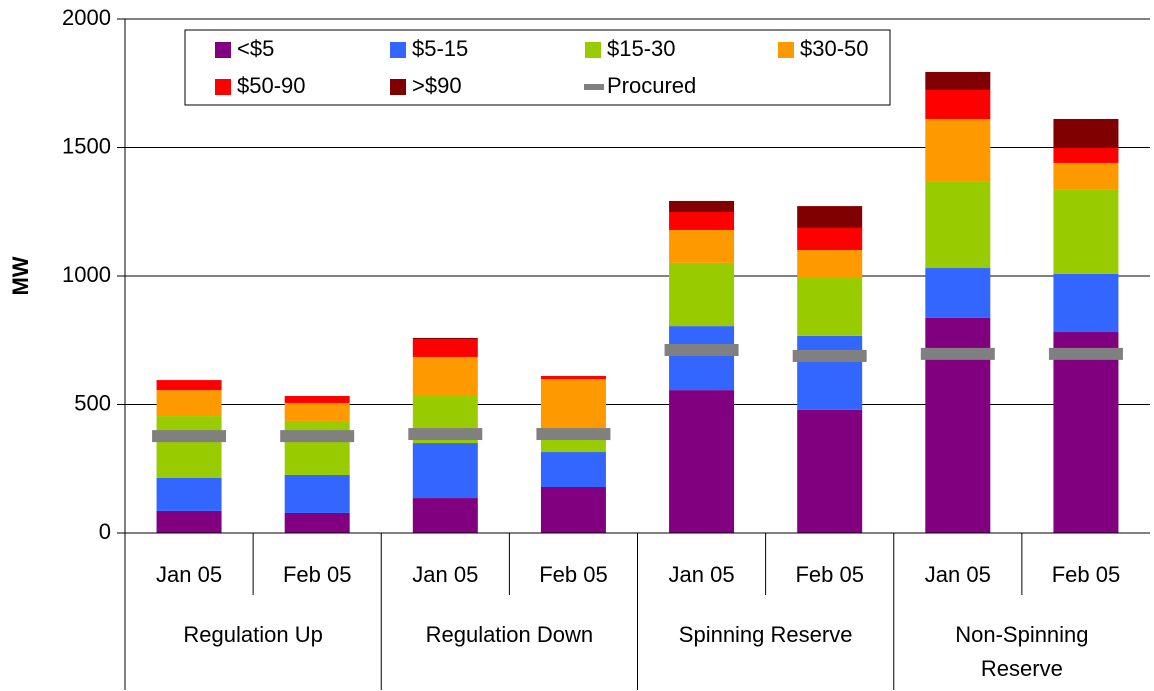 Image resolution: width=1154 pixels, height=691 pixels. Describe the element at coordinates (92, 402) in the screenshot. I see `y-tick-label: 500` at that location.